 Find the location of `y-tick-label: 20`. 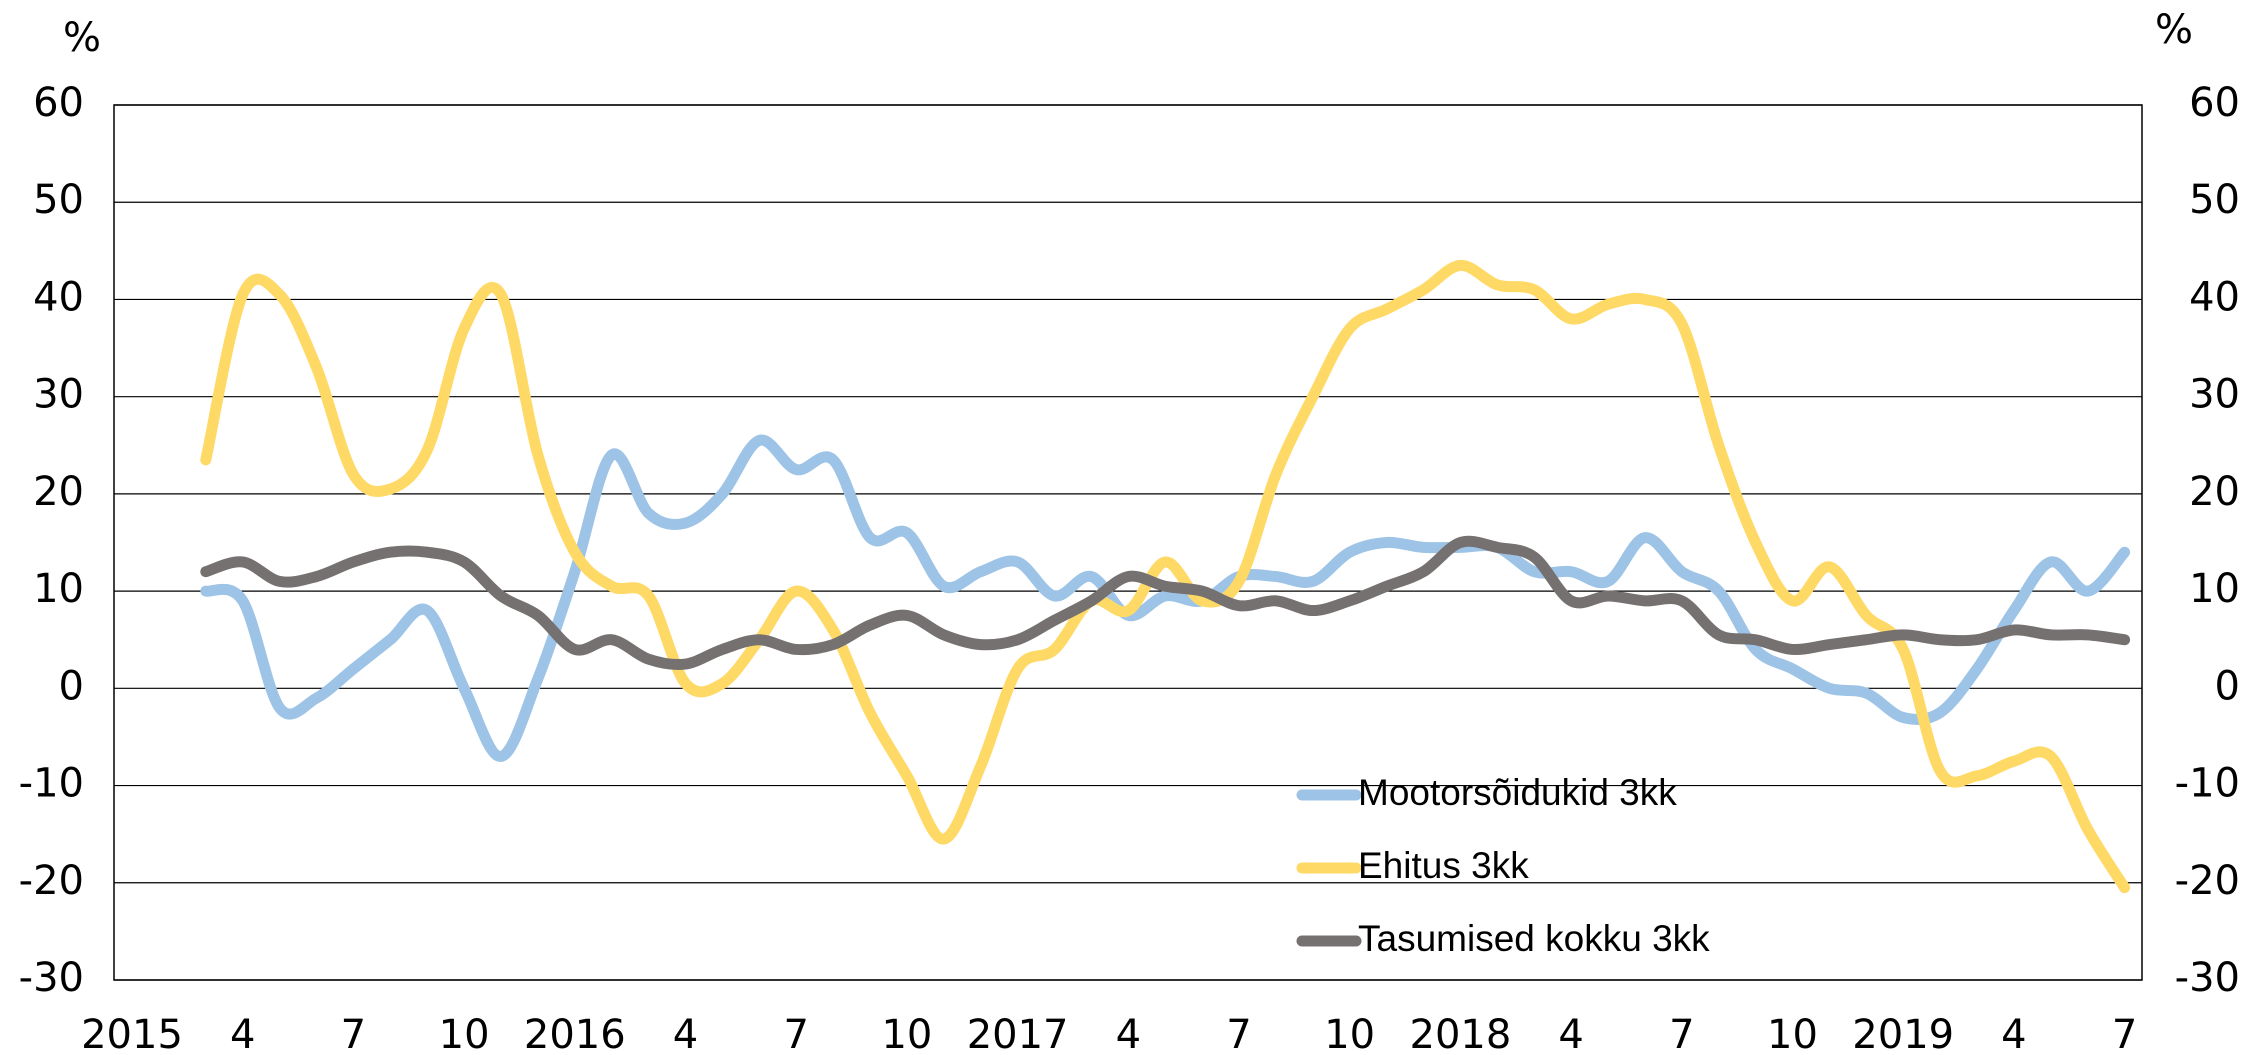

y-tick-label: 20 is located at coordinates (58, 492).